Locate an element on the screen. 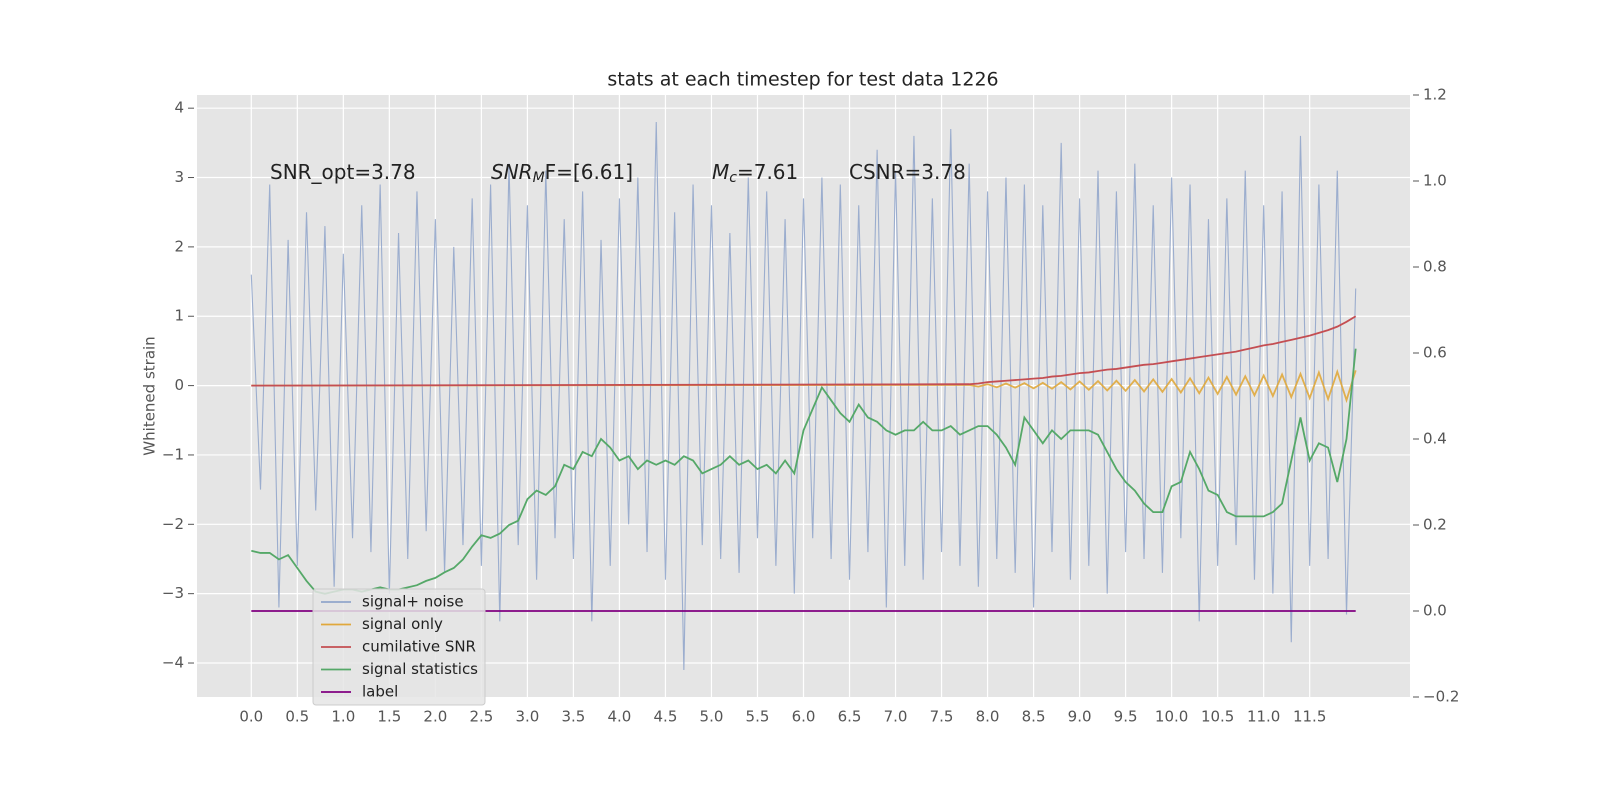 The image size is (1600, 800). x-tick-label: 9.0 is located at coordinates (1080, 717).